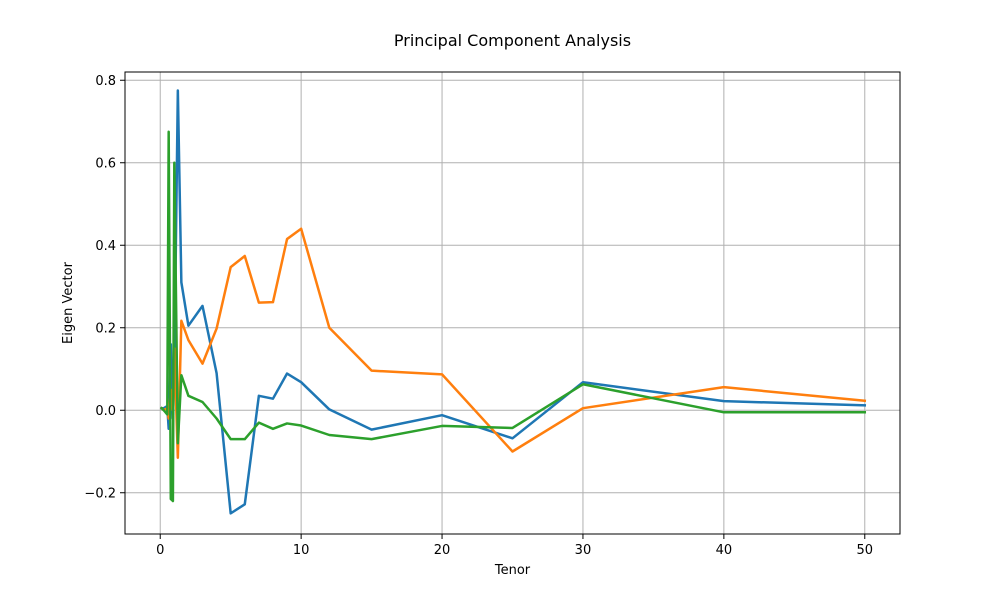 This screenshot has height=604, width=1000. I want to click on x-tick-label: 30, so click(583, 550).